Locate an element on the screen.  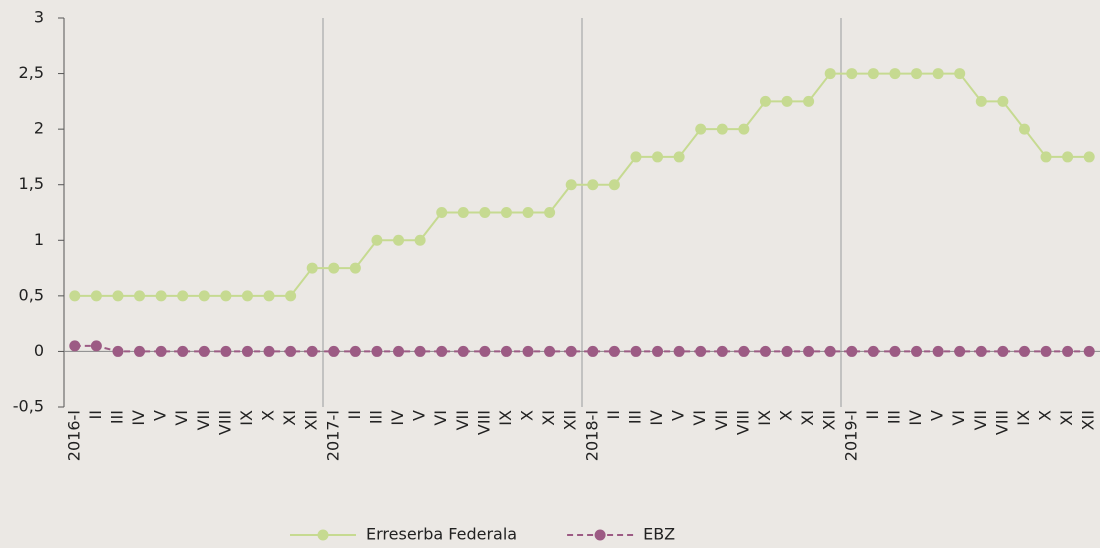
y-tick-label: 0,5 is located at coordinates (31, 294).